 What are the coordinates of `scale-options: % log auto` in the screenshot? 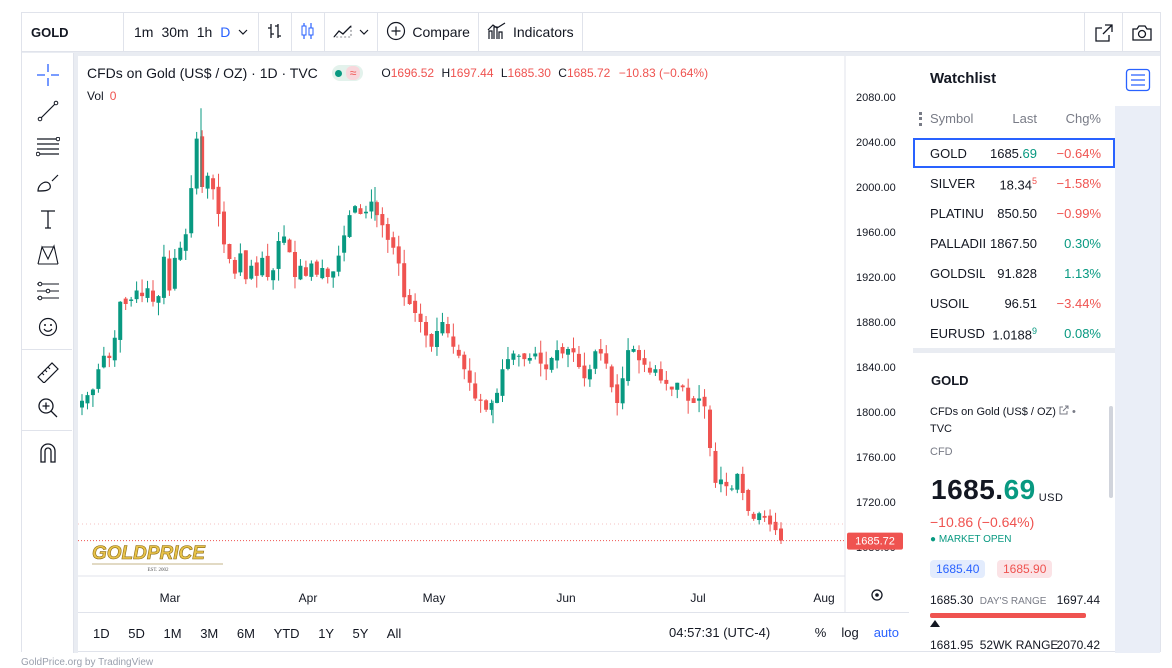 It's located at (857, 632).